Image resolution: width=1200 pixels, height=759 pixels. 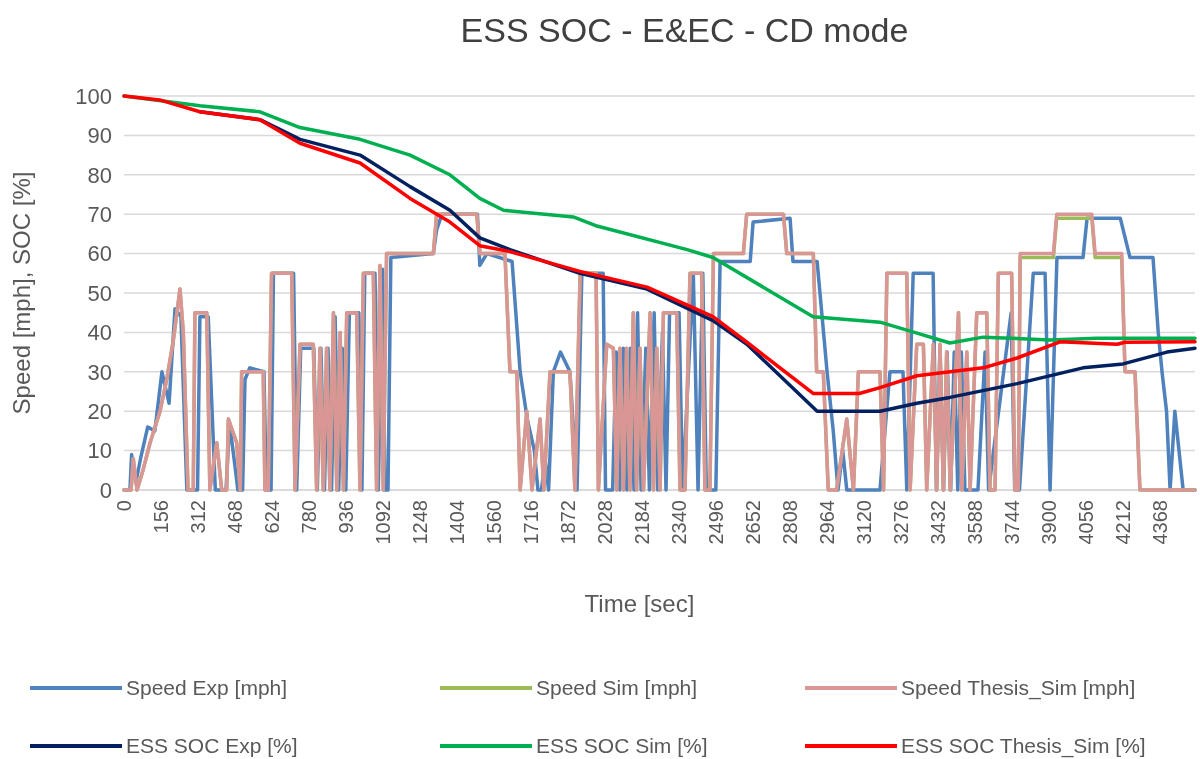 What do you see at coordinates (161, 517) in the screenshot?
I see `x-tick-label: 156` at bounding box center [161, 517].